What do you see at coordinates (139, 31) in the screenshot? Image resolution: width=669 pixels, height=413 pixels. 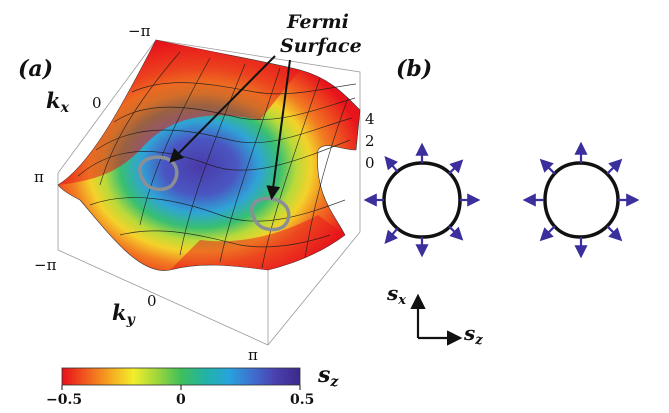 I see `kx-tick: −π` at bounding box center [139, 31].